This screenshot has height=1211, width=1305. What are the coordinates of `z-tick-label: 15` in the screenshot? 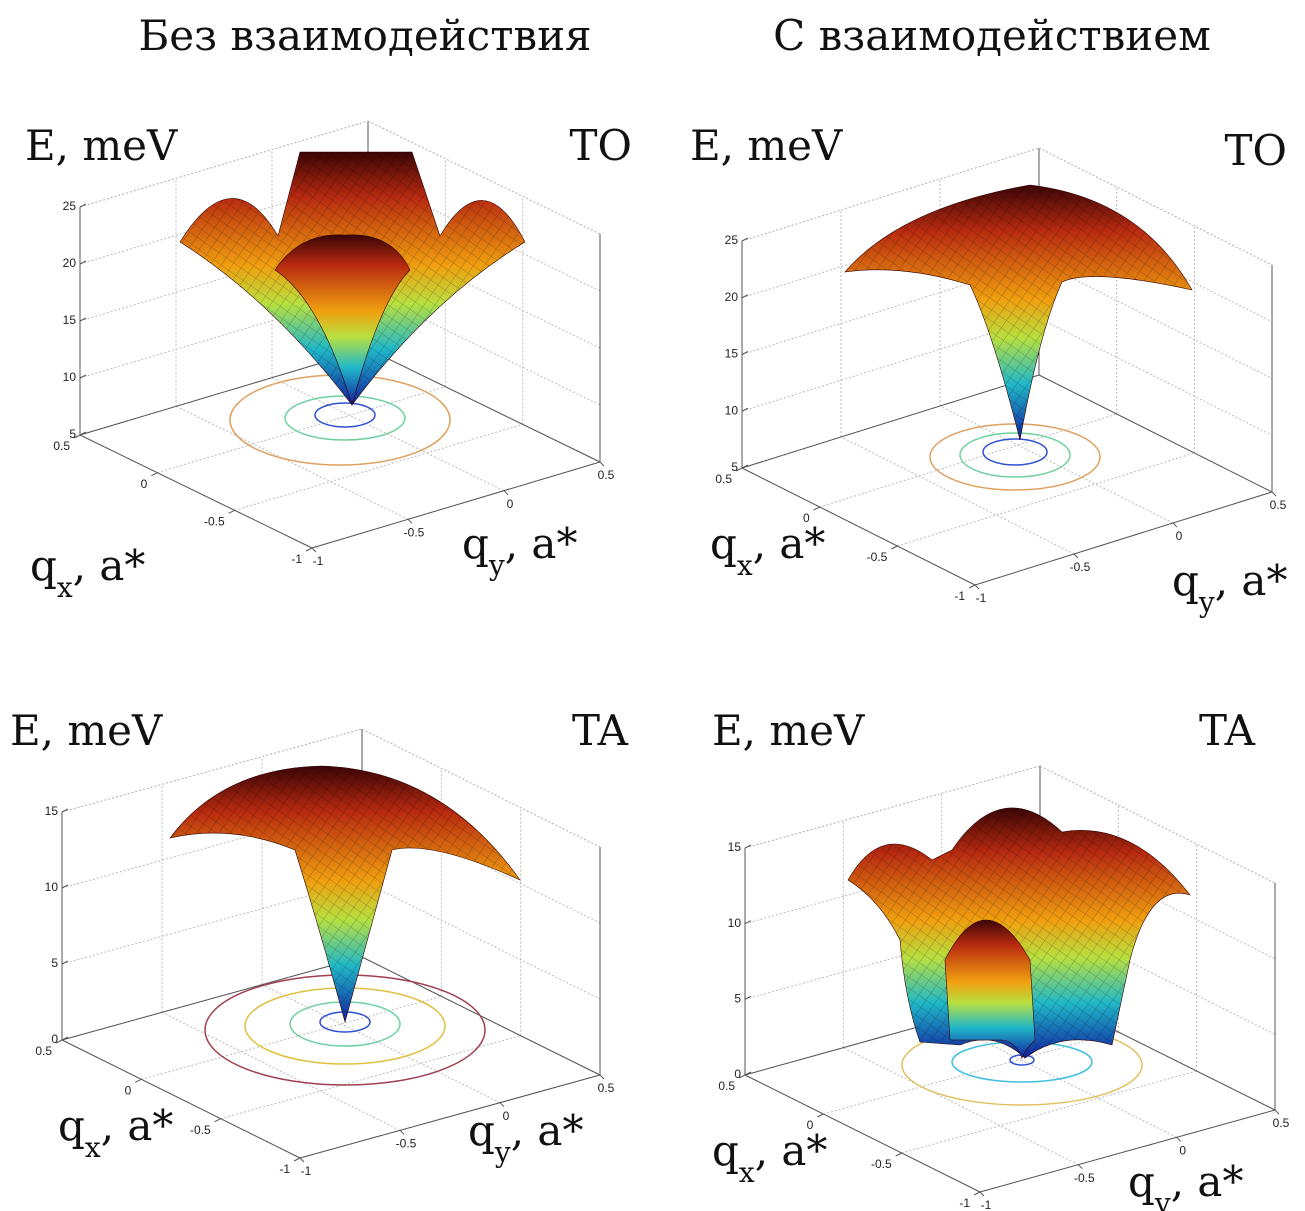 It's located at (735, 847).